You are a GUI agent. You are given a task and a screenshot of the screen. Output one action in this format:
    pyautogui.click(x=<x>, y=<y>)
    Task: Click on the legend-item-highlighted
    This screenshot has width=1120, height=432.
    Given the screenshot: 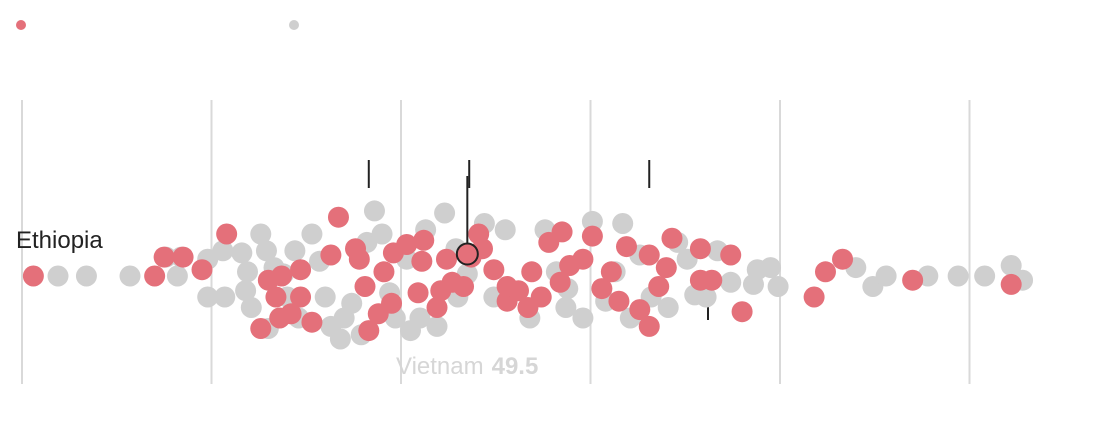 What is the action you would take?
    pyautogui.click(x=24, y=25)
    